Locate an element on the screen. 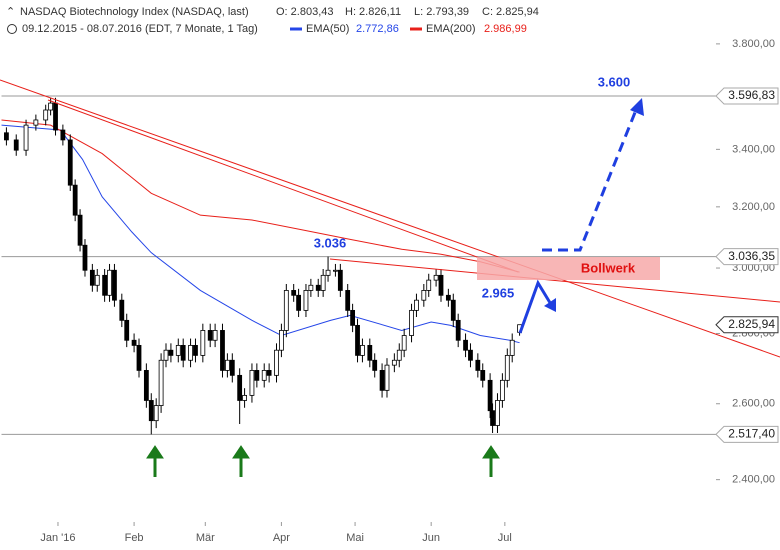  x-tick-label: Apr is located at coordinates (281, 538).